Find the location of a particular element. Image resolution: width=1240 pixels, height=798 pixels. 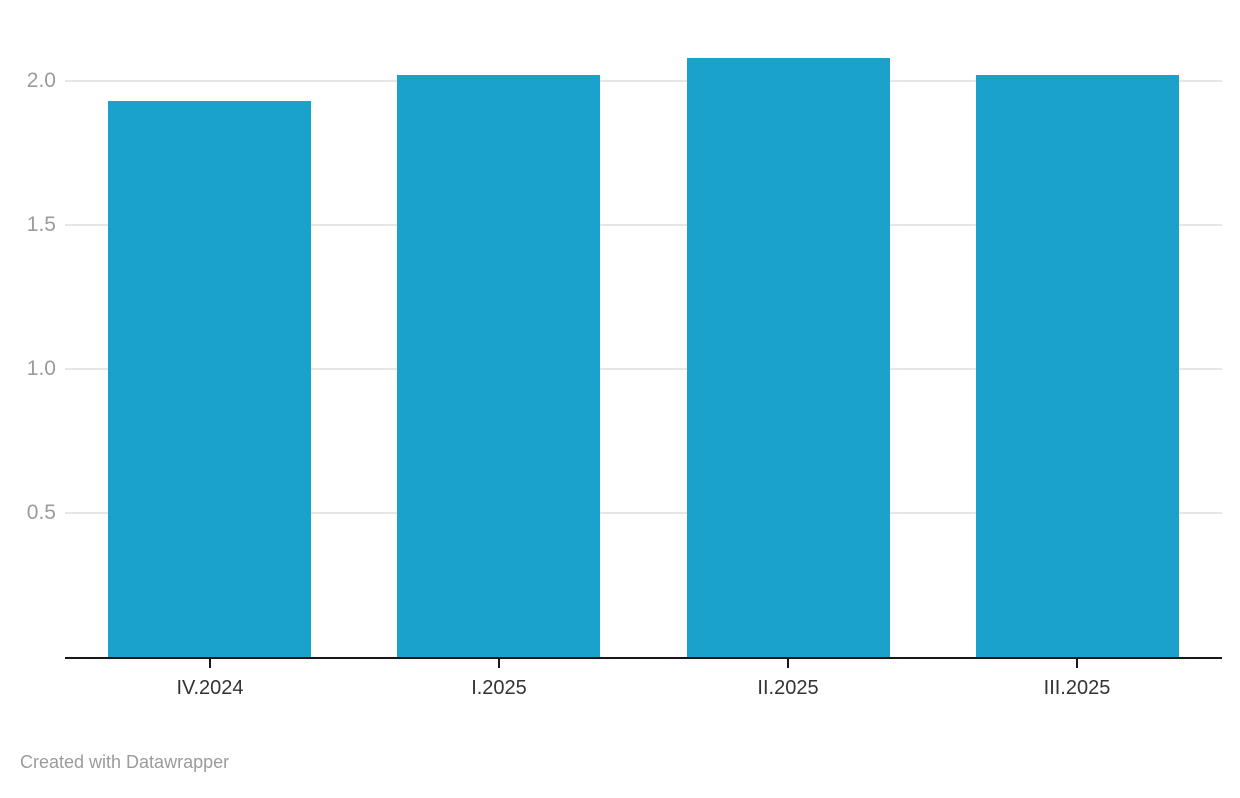

x-axis-tick-label: I.2025 is located at coordinates (499, 688).